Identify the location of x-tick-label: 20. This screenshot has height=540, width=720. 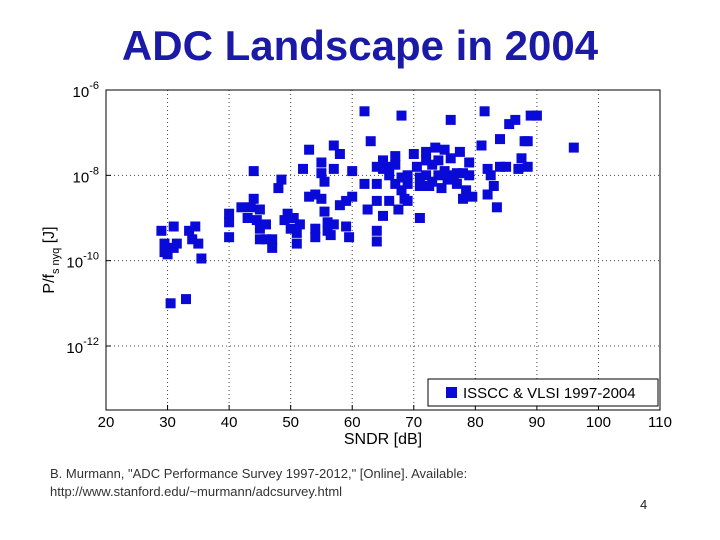
(106, 422).